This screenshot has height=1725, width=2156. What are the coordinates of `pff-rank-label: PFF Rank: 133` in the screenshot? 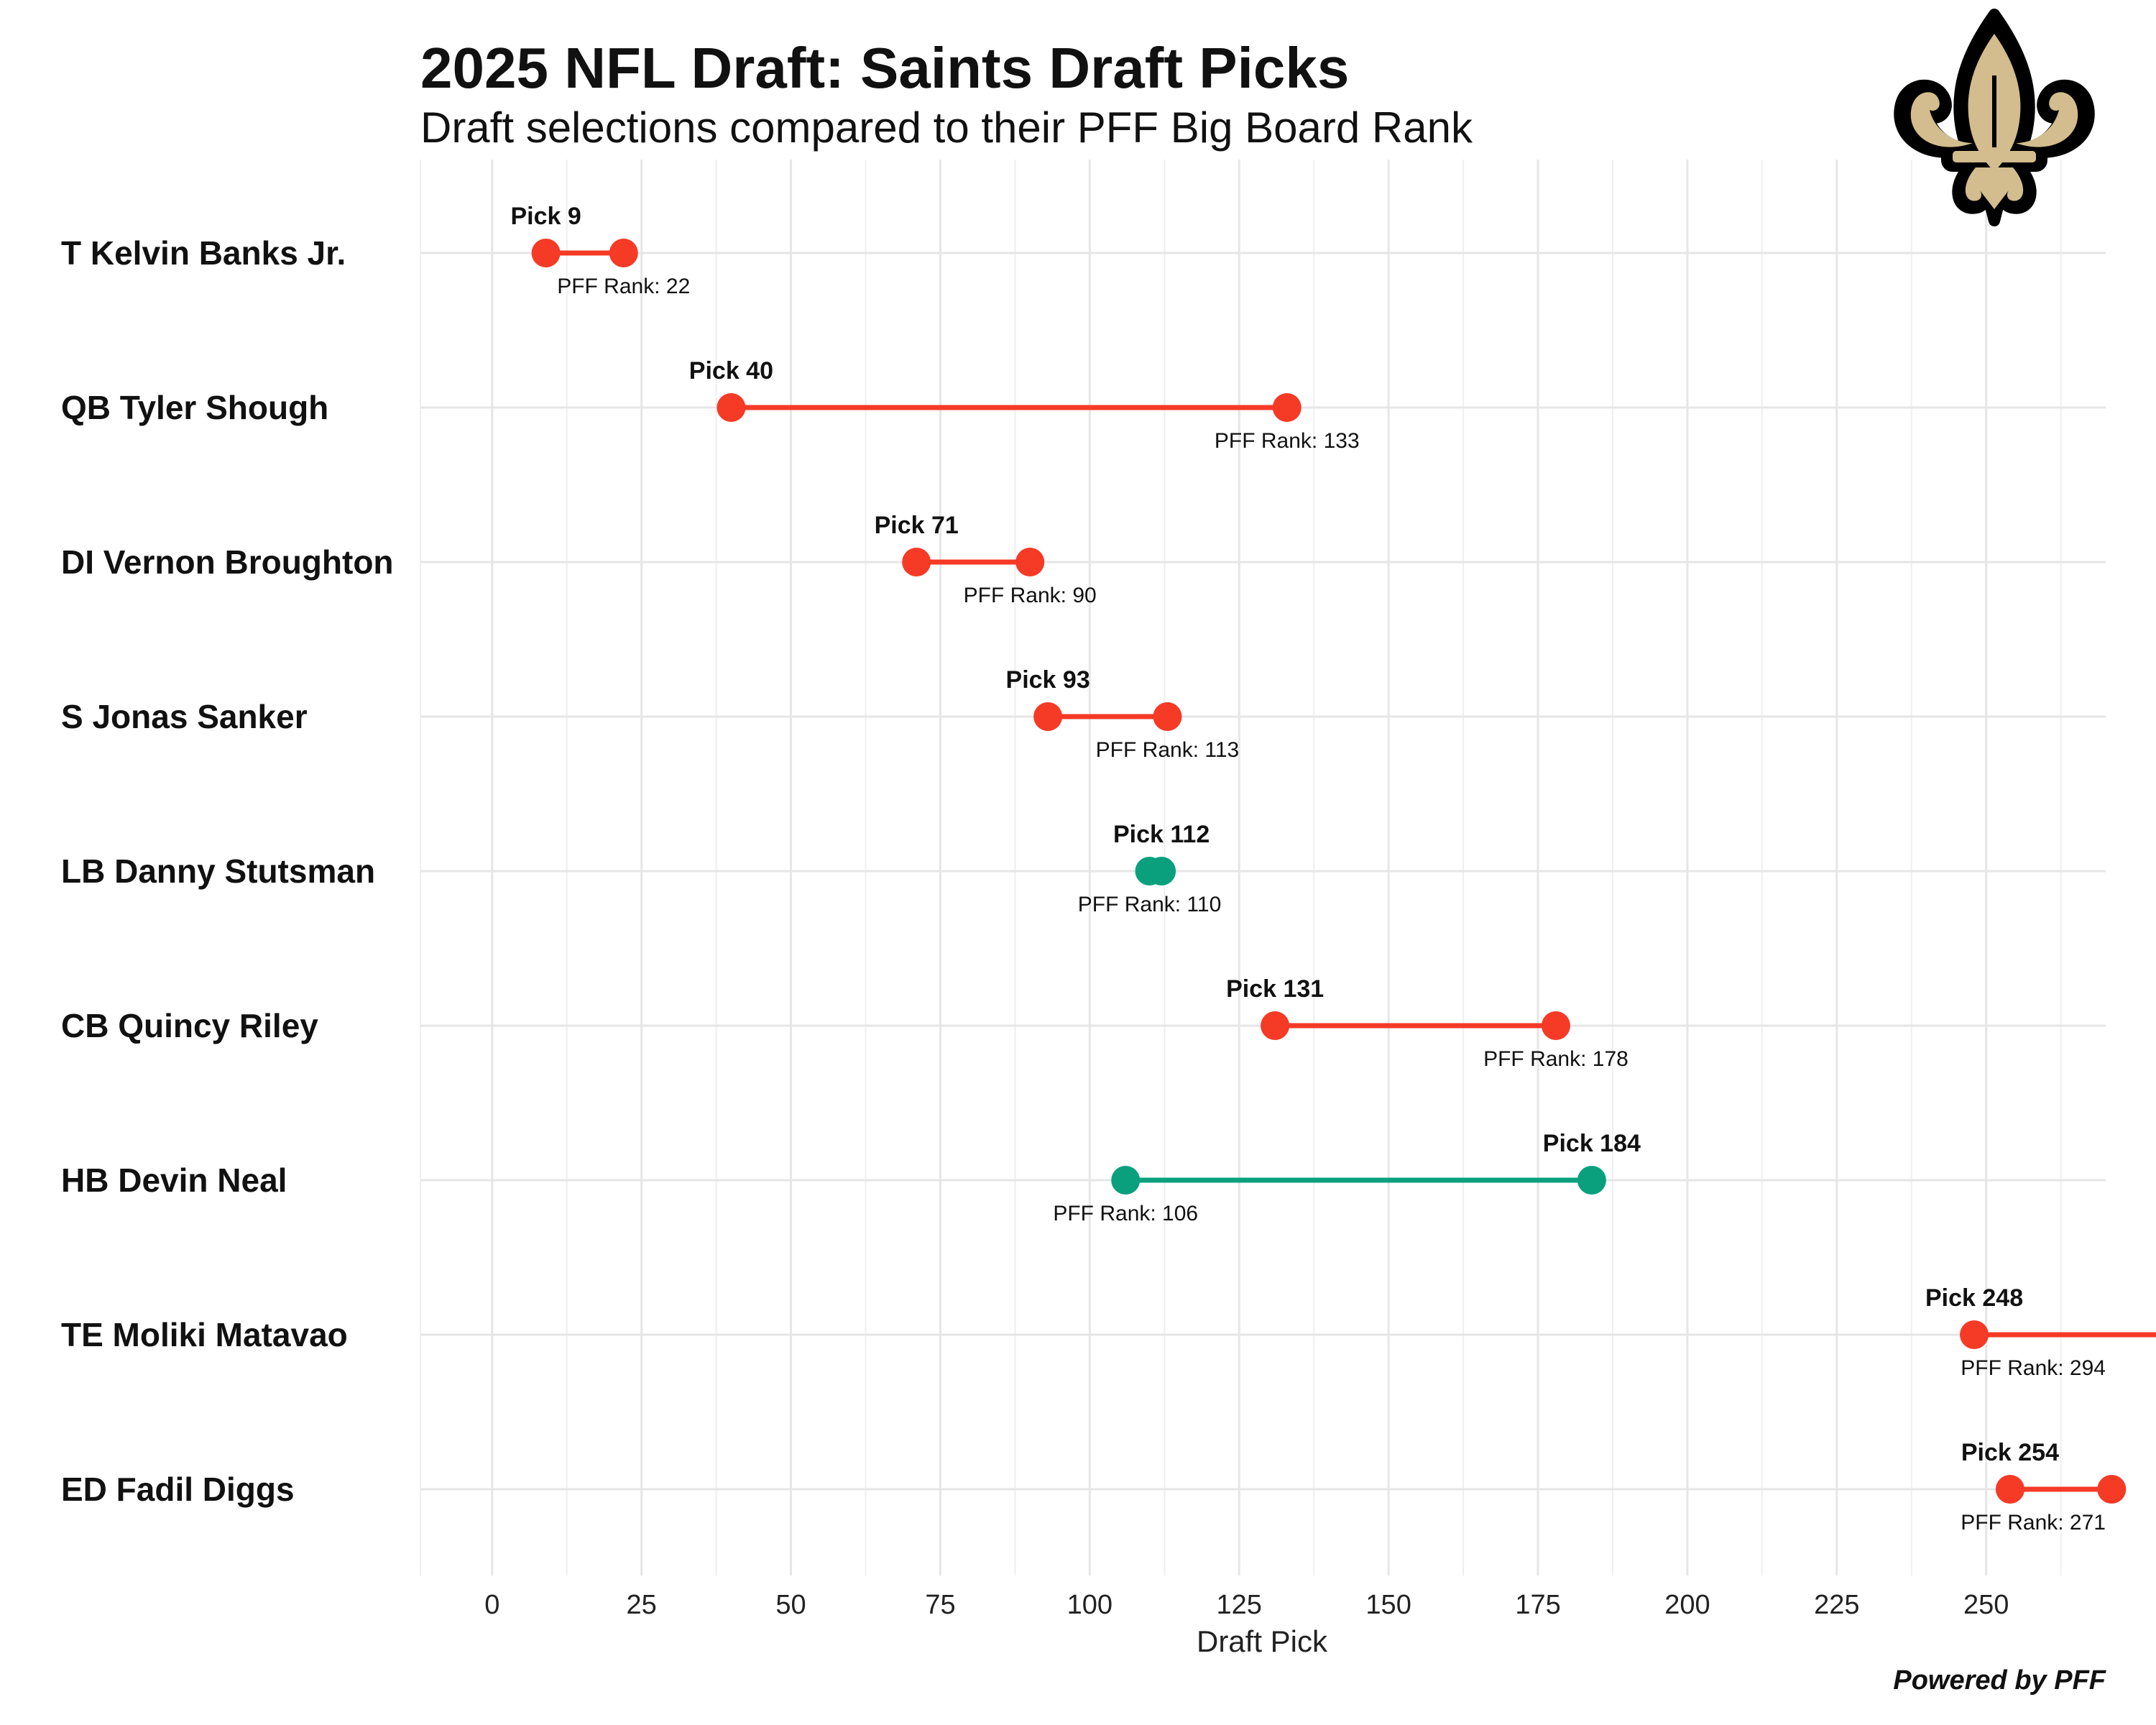 It's located at (1287, 441).